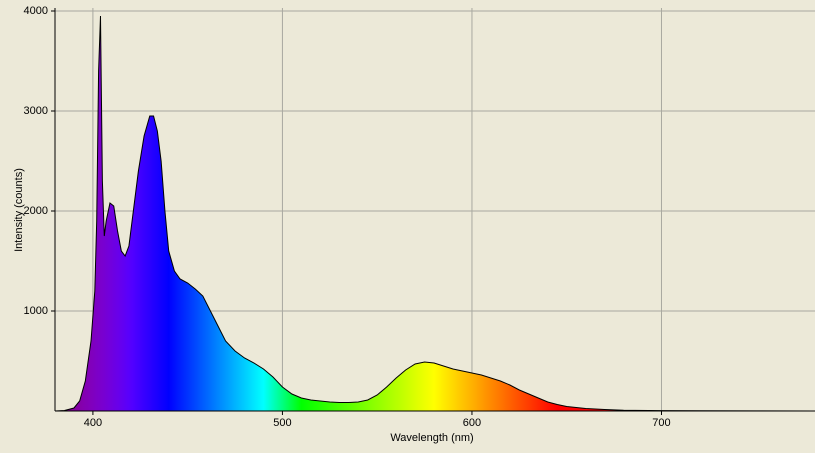 Image resolution: width=815 pixels, height=453 pixels. What do you see at coordinates (19, 210) in the screenshot?
I see `y-axis-title: Intensity (counts)` at bounding box center [19, 210].